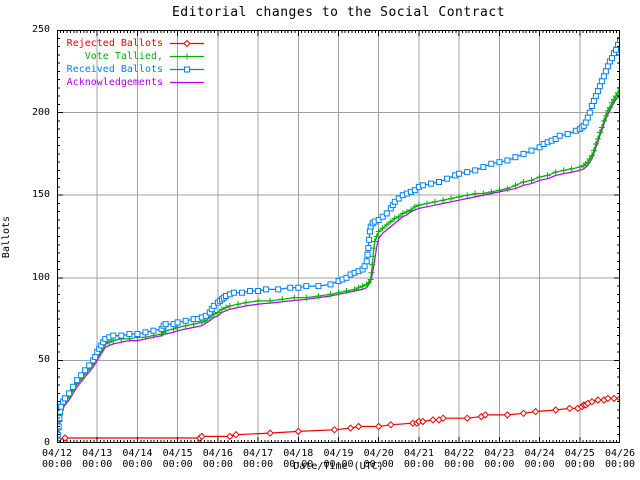 The width and height of the screenshot is (640, 480). What do you see at coordinates (114, 69) in the screenshot?
I see `legend-label: Received Ballots` at bounding box center [114, 69].